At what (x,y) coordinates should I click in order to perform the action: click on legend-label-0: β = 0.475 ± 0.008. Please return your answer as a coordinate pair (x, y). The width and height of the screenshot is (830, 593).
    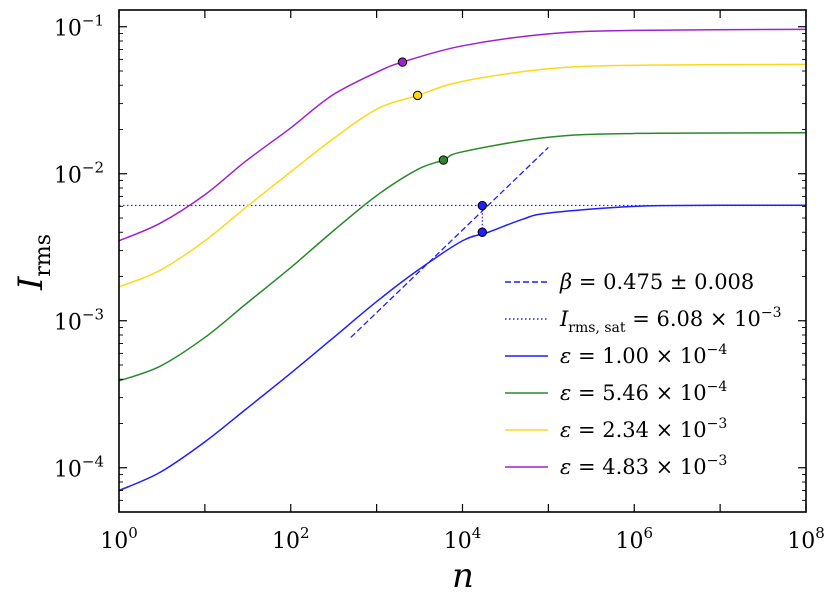
    Looking at the image, I should click on (656, 282).